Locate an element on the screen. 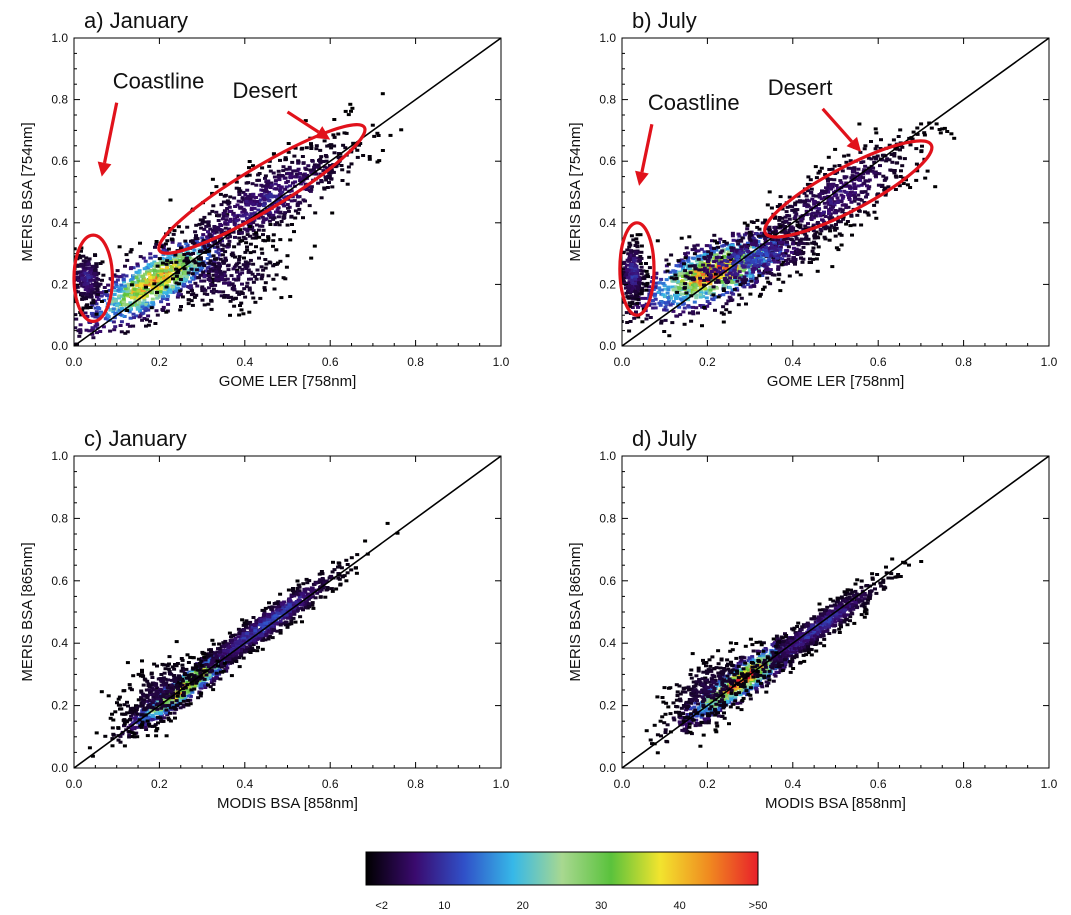 This screenshot has height=915, width=1071. x-tick-label: 0.0 is located at coordinates (622, 362).